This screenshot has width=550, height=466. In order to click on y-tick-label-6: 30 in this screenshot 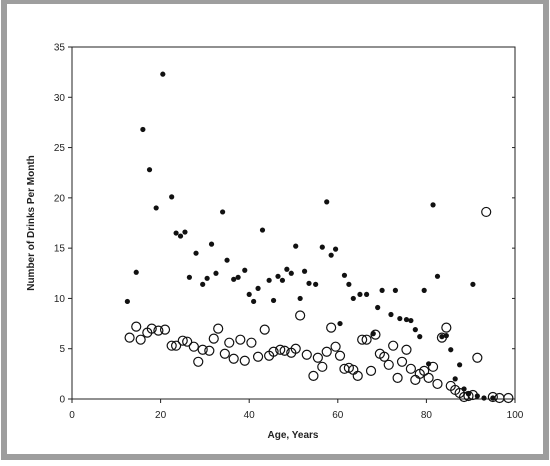, I will do `click(60, 98)`.